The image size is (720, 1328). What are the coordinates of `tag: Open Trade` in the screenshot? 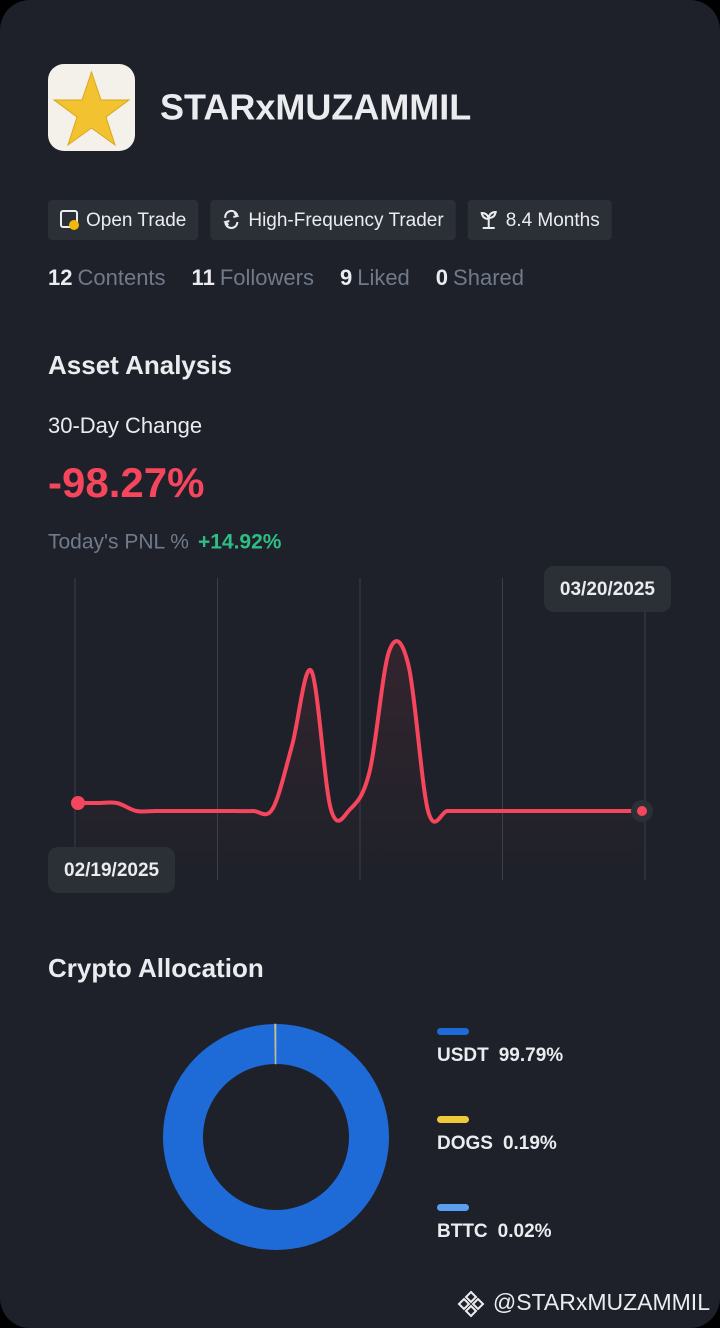 It's located at (123, 220).